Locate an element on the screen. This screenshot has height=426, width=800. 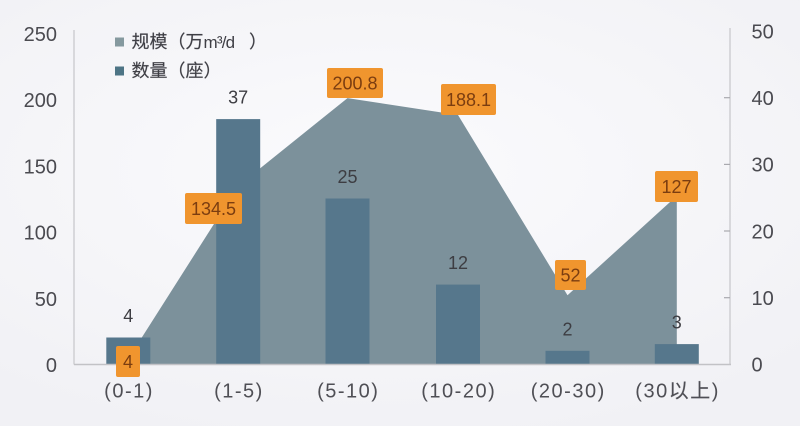
svg-text: 200.8 is located at coordinates (354, 84).